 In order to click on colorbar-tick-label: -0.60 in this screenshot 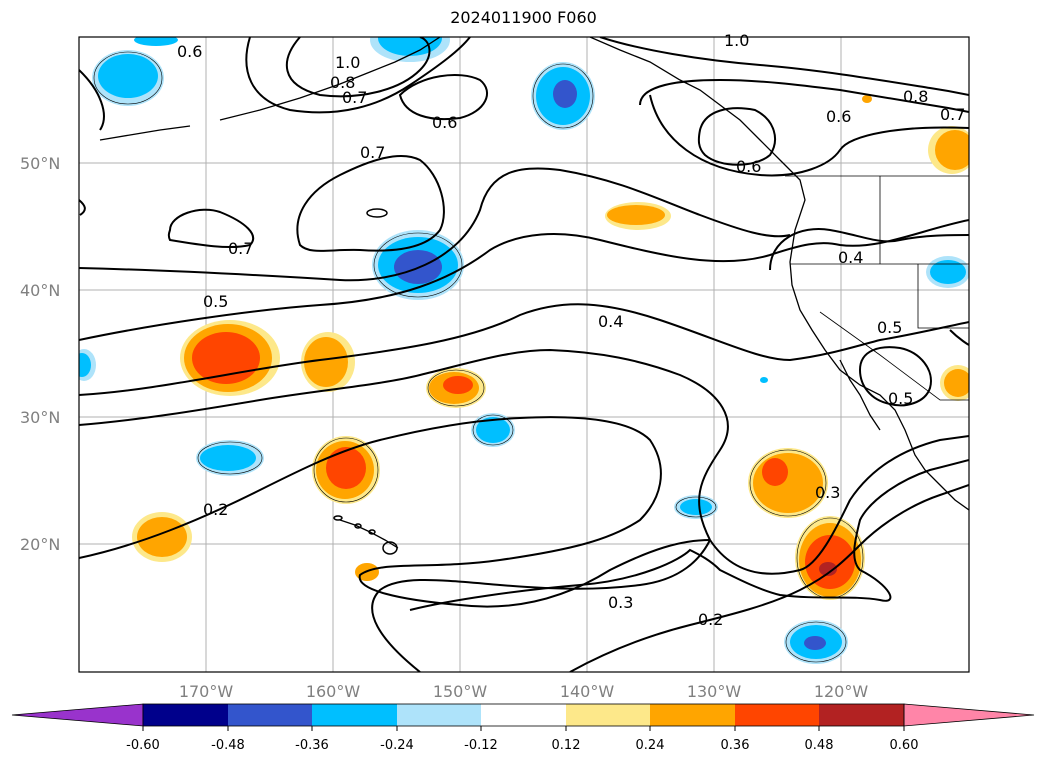, I will do `click(143, 745)`.